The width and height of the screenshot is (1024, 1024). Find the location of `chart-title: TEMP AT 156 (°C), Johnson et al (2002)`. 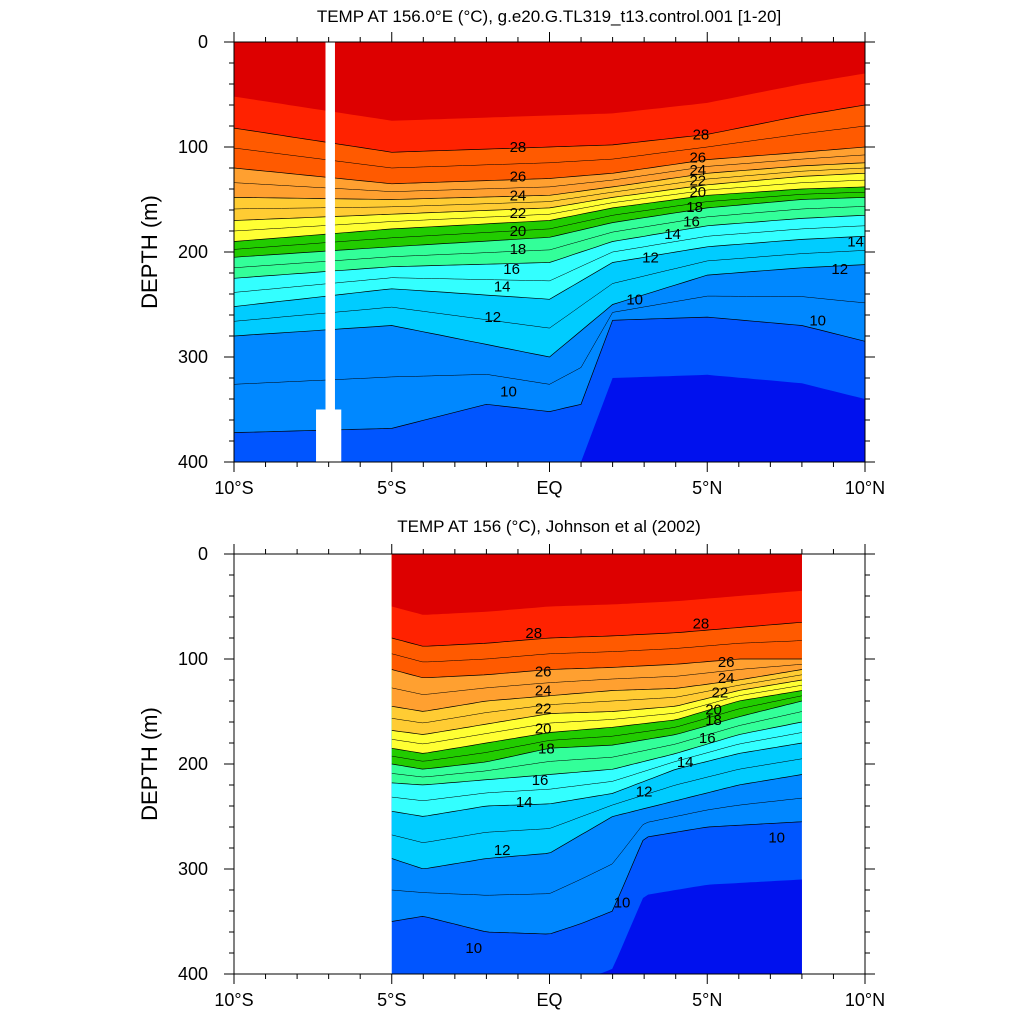

chart-title: TEMP AT 156 (°C), Johnson et al (2002) is located at coordinates (549, 526).